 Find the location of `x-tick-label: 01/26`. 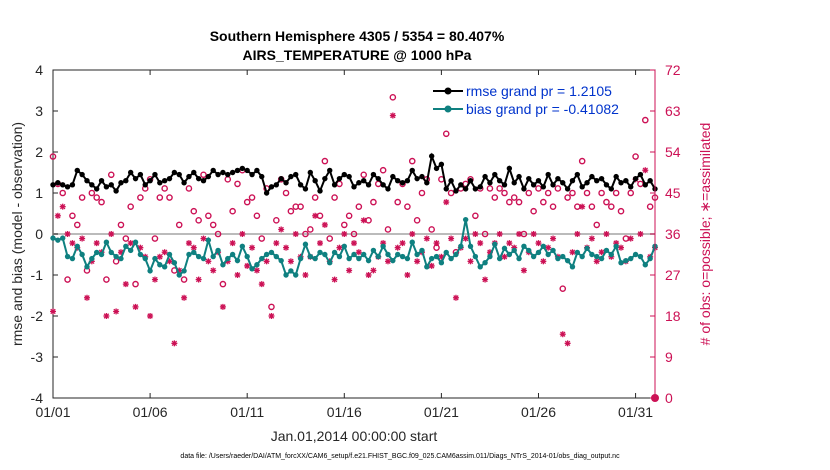

x-tick-label: 01/26 is located at coordinates (538, 412).